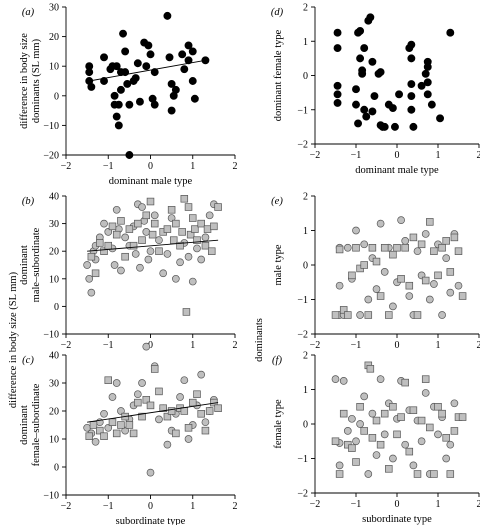  I want to click on y-axis-label: female type, so click(278, 424).